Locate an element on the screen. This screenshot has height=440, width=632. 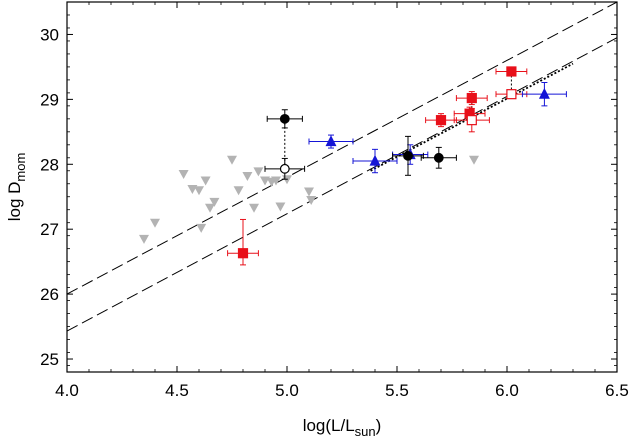
y-tick-label-4: 29 is located at coordinates (49, 99).